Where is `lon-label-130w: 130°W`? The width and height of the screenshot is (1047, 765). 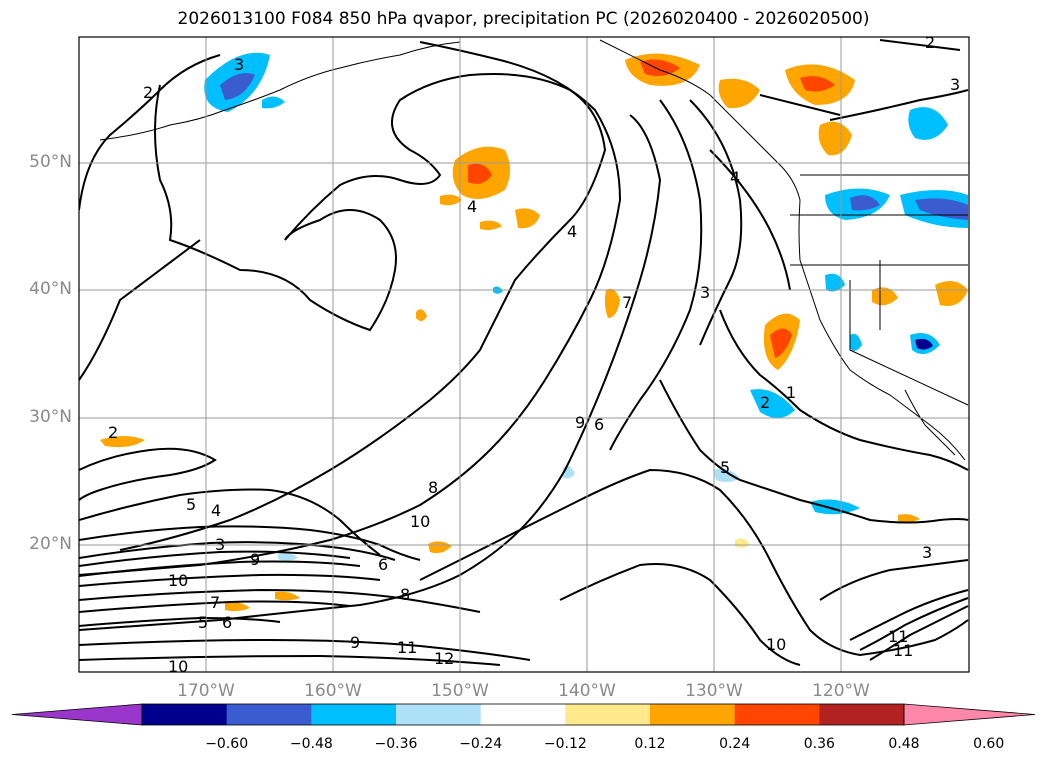
lon-label-130w: 130°W is located at coordinates (714, 691).